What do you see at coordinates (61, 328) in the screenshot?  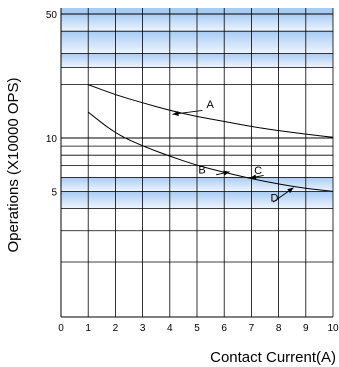 I see `x-tick-label-0: 0` at bounding box center [61, 328].